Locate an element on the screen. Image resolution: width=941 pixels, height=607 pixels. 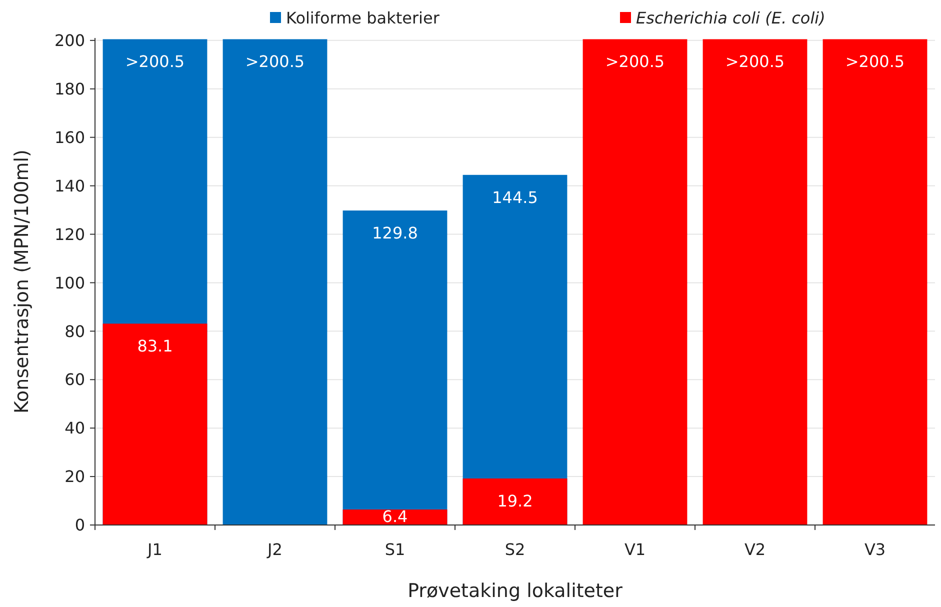
x-tick-label: V2 is located at coordinates (755, 549).